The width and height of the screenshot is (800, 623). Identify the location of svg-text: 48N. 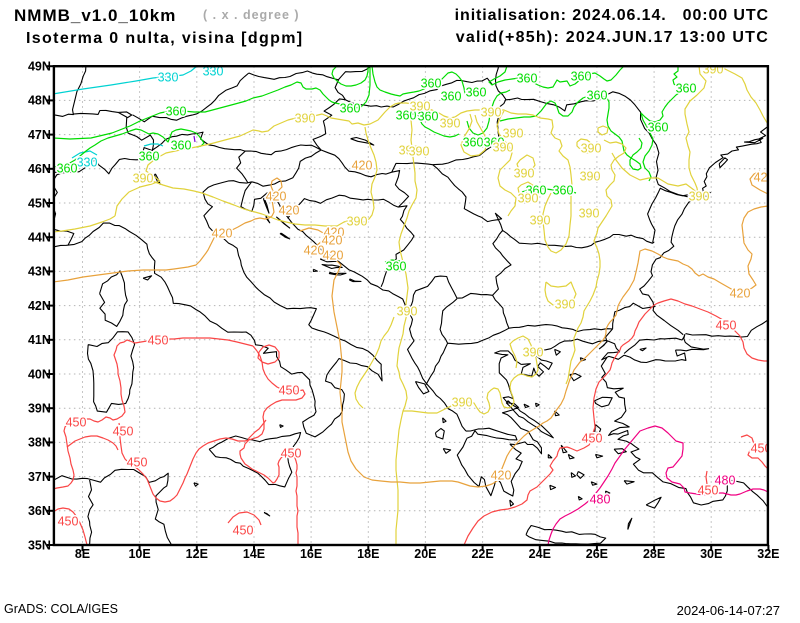
(39, 101).